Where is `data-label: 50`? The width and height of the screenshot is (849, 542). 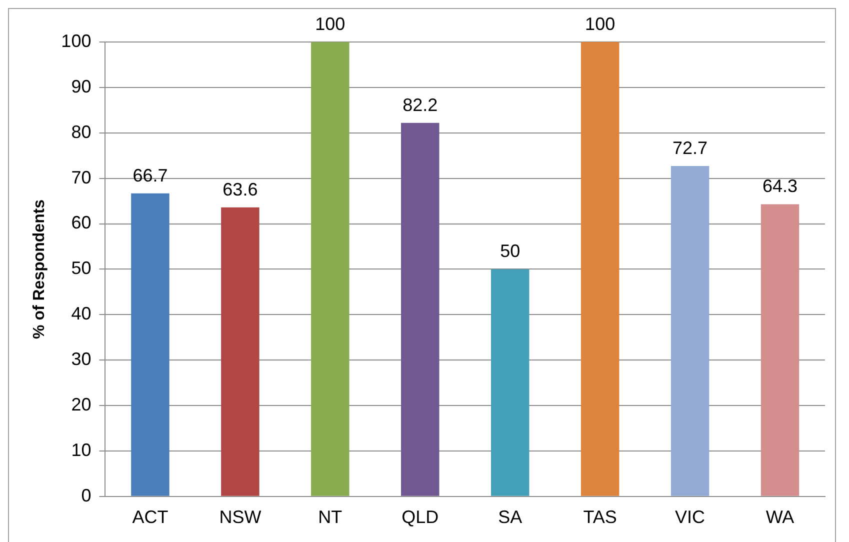 data-label: 50 is located at coordinates (510, 251).